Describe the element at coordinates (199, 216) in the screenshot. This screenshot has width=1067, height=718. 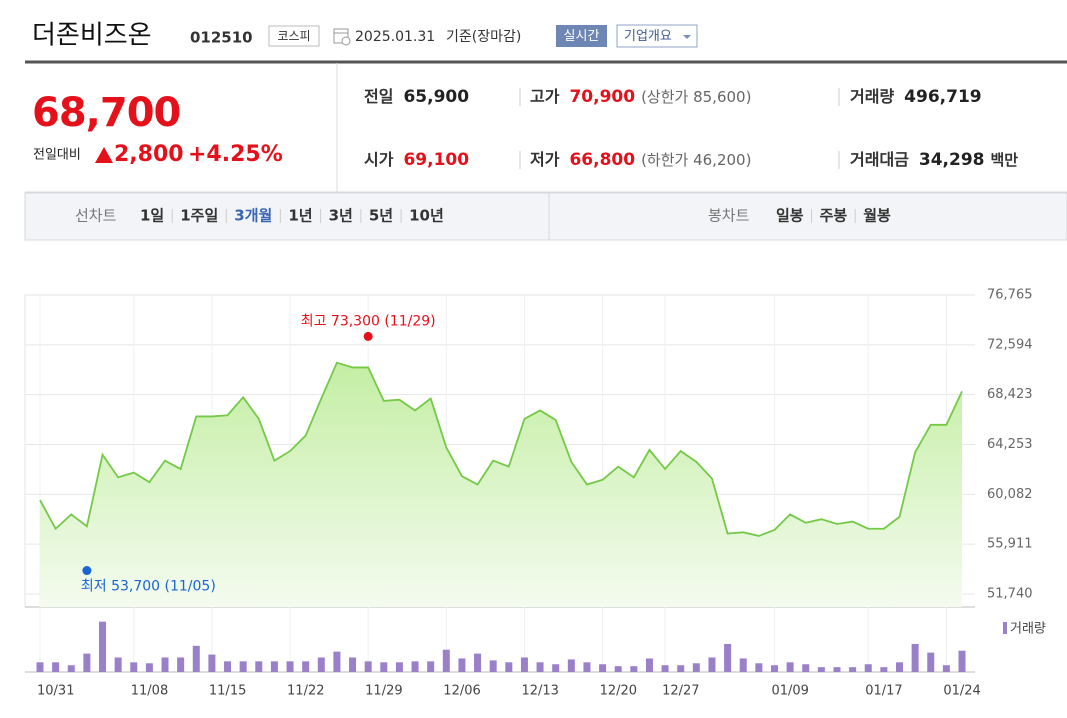
I see `tab: 1주일` at that location.